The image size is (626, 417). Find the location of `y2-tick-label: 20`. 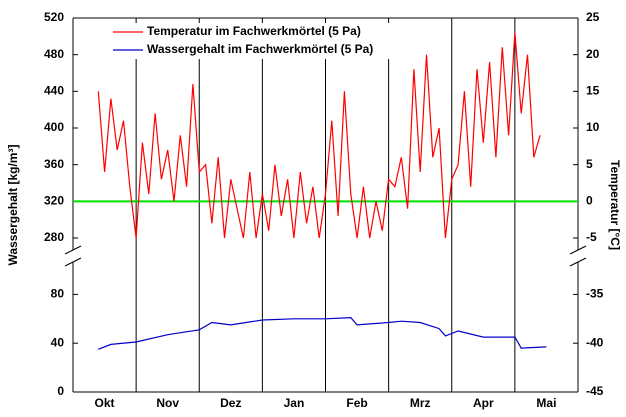

y2-tick-label: 20 is located at coordinates (593, 54).